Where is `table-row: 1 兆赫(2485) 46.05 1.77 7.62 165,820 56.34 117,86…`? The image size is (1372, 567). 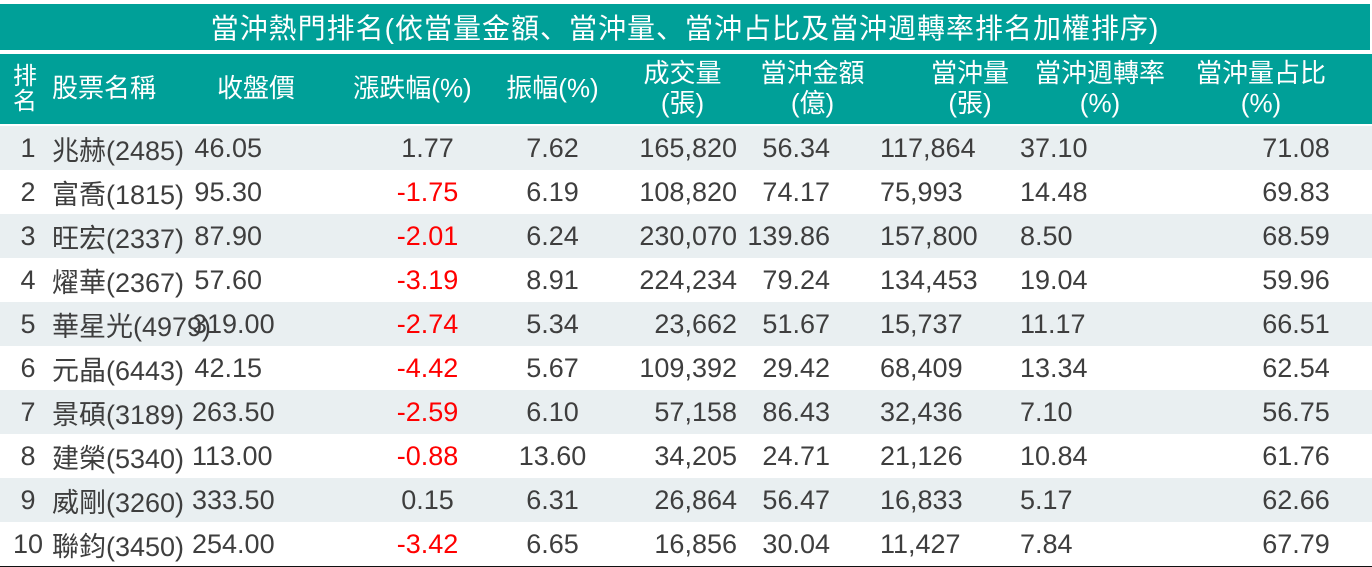 table-row: 1 兆赫(2485) 46.05 1.77 7.62 165,820 56.34 117,86… is located at coordinates (686, 147).